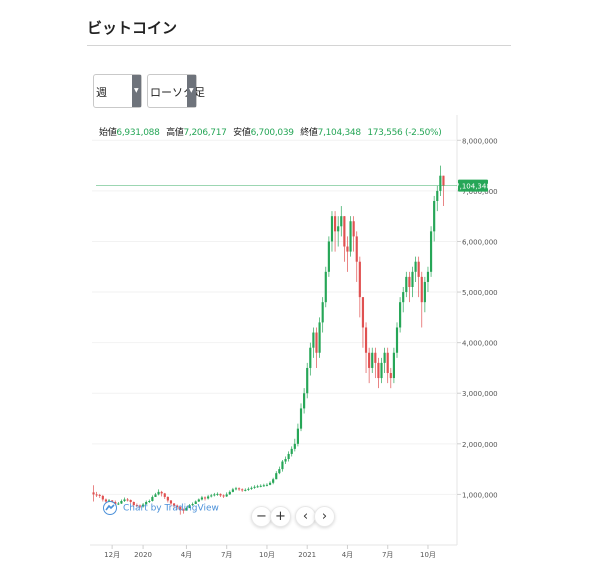  What do you see at coordinates (132, 28) in the screenshot?
I see `page-title: ビットコイン` at bounding box center [132, 28].